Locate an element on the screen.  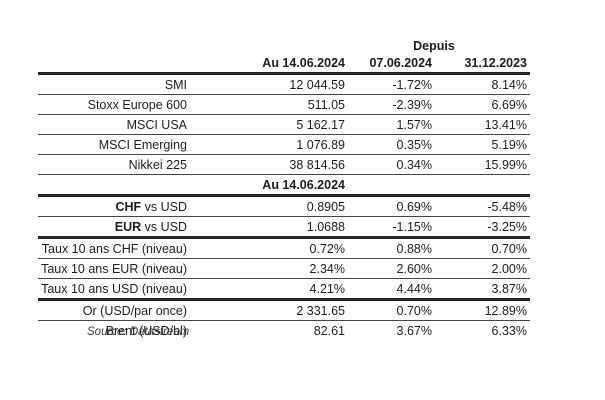
row-value-since-week: 4.44% is located at coordinates (393, 289).